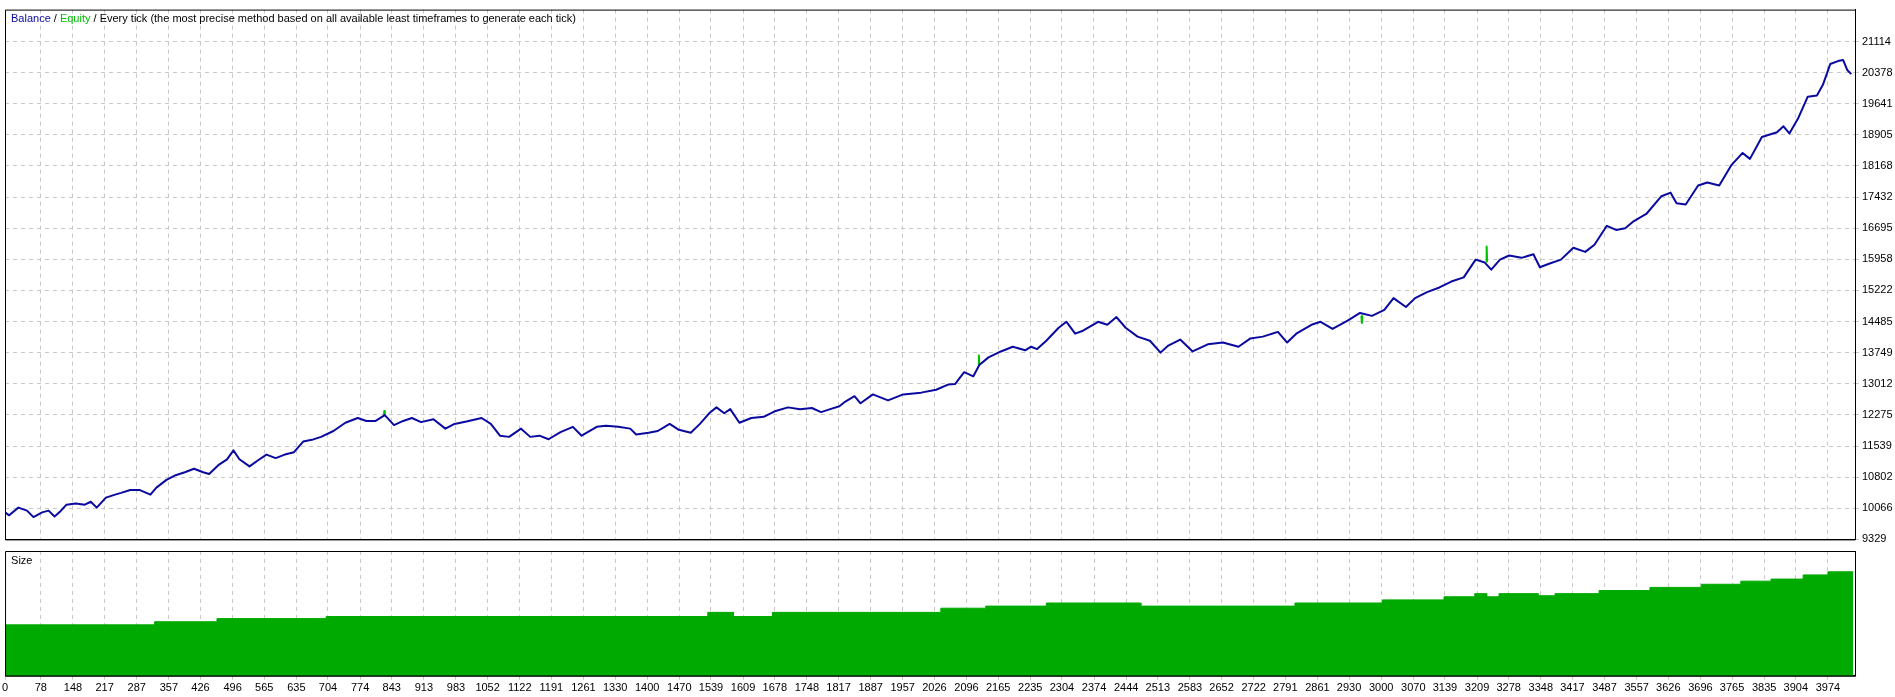  Describe the element at coordinates (807, 687) in the screenshot. I see `x-tick-label: 1748` at that location.